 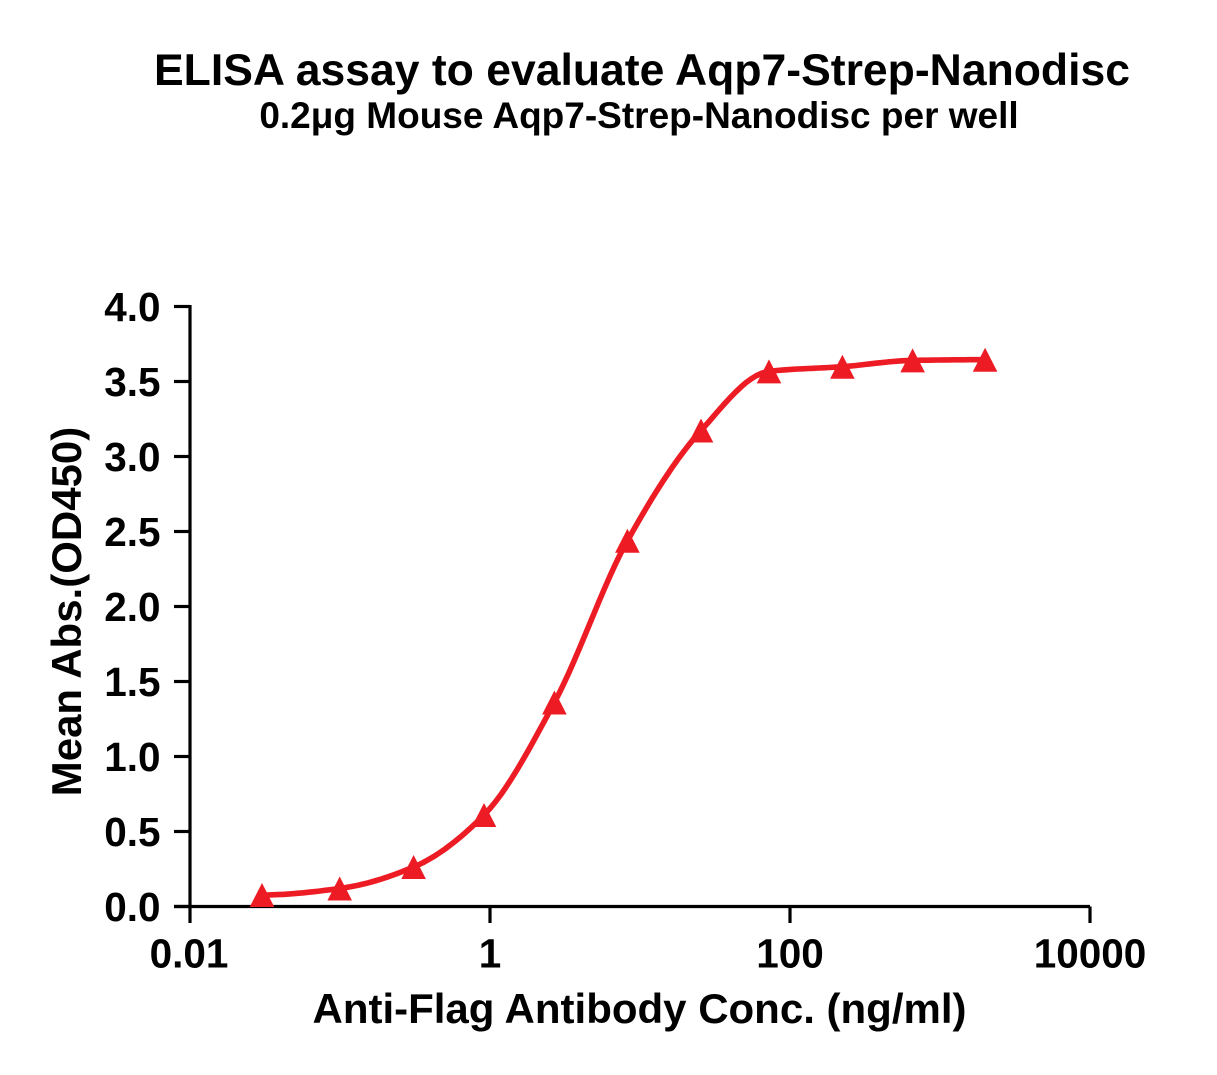 What do you see at coordinates (132, 682) in the screenshot?
I see `svg-text: 1.5` at bounding box center [132, 682].